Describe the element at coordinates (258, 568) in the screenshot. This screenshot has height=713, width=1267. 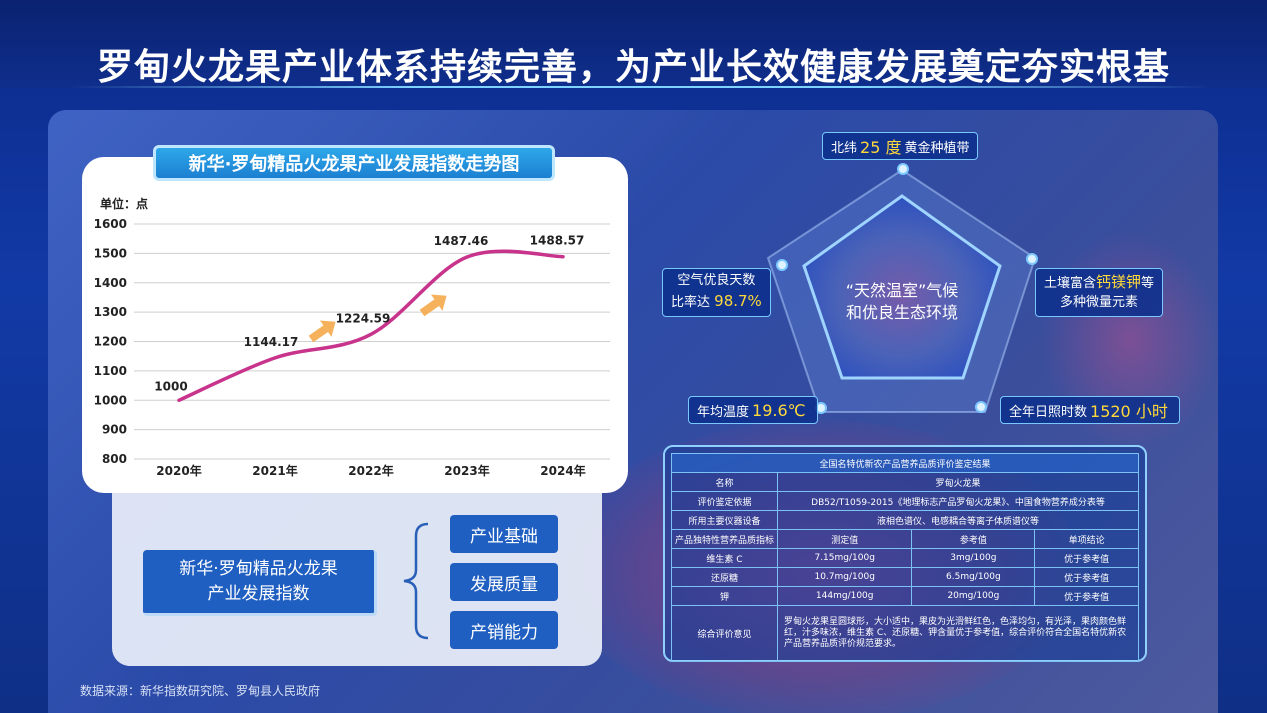
I see `index-main-line1: 新华·罗甸精品火龙果` at that location.